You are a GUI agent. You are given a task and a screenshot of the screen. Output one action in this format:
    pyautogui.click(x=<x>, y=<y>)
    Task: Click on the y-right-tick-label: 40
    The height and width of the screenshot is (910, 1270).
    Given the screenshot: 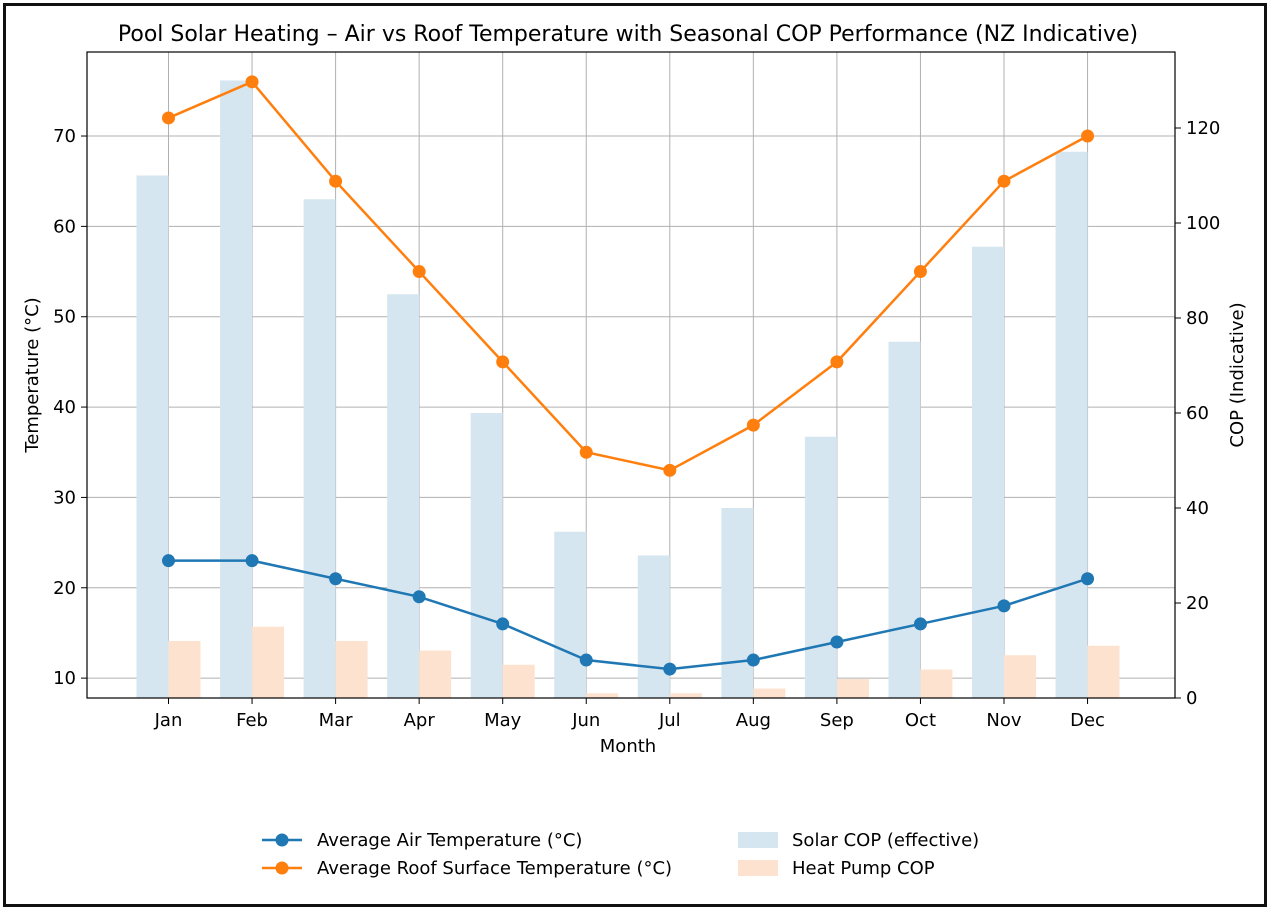 What is the action you would take?
    pyautogui.click(x=1197, y=508)
    